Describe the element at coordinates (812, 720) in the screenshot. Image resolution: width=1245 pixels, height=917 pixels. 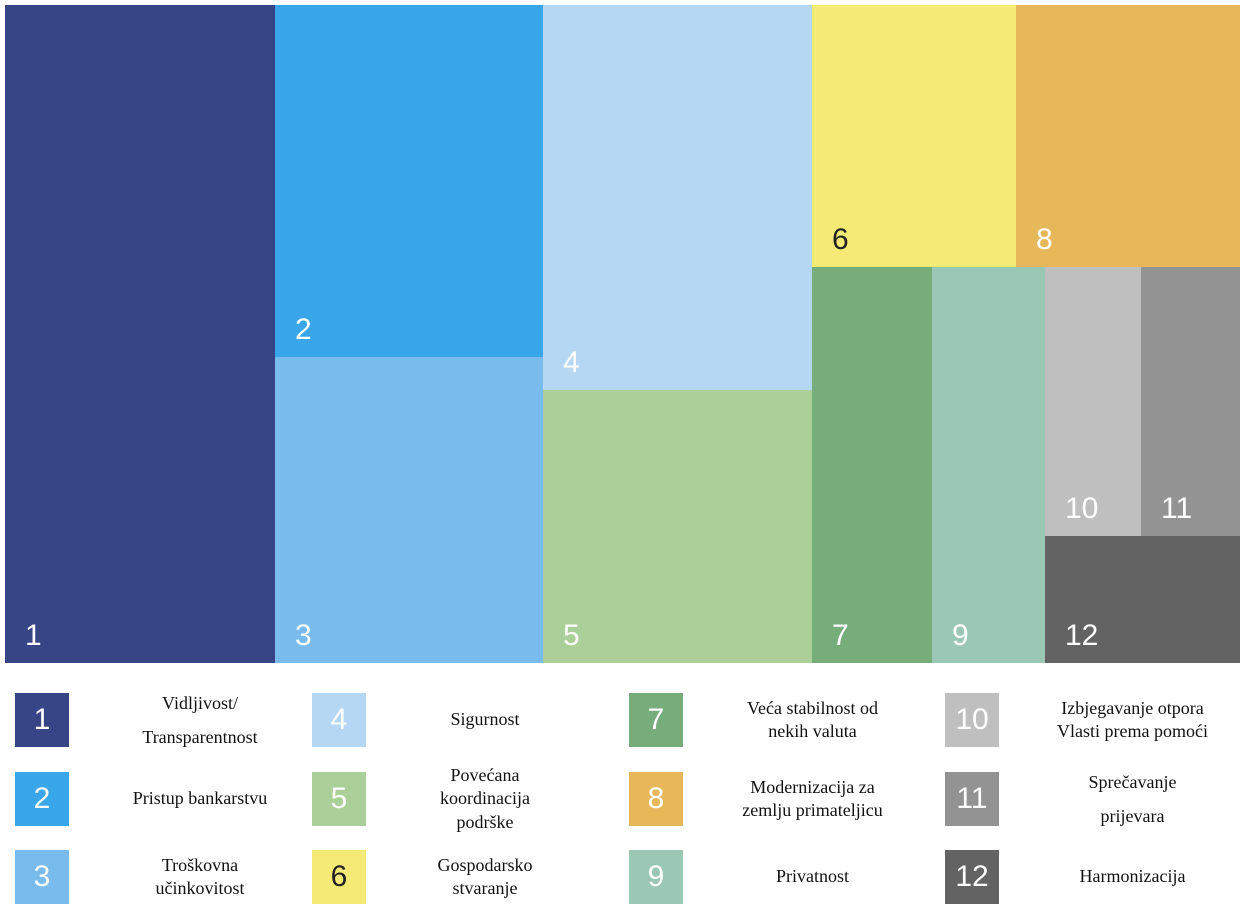
I see `legend-label-7: Veća stabilnost od nekih valuta` at that location.